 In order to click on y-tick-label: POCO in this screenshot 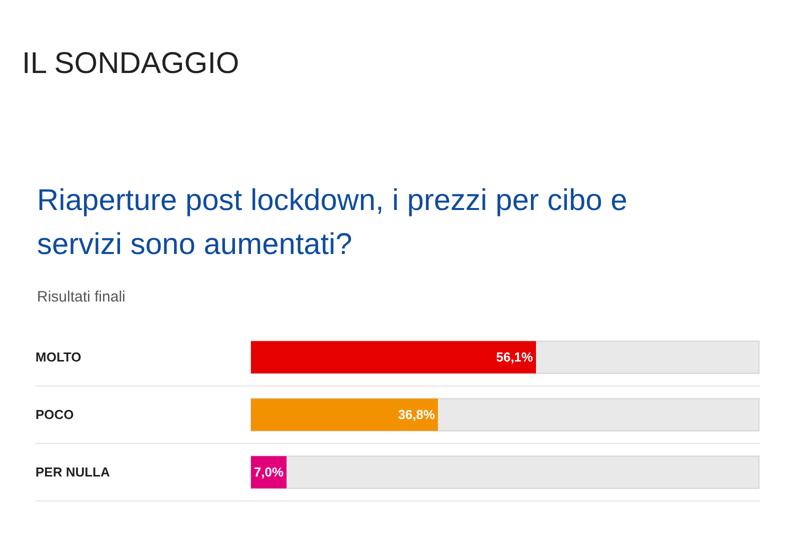, I will do `click(55, 414)`.